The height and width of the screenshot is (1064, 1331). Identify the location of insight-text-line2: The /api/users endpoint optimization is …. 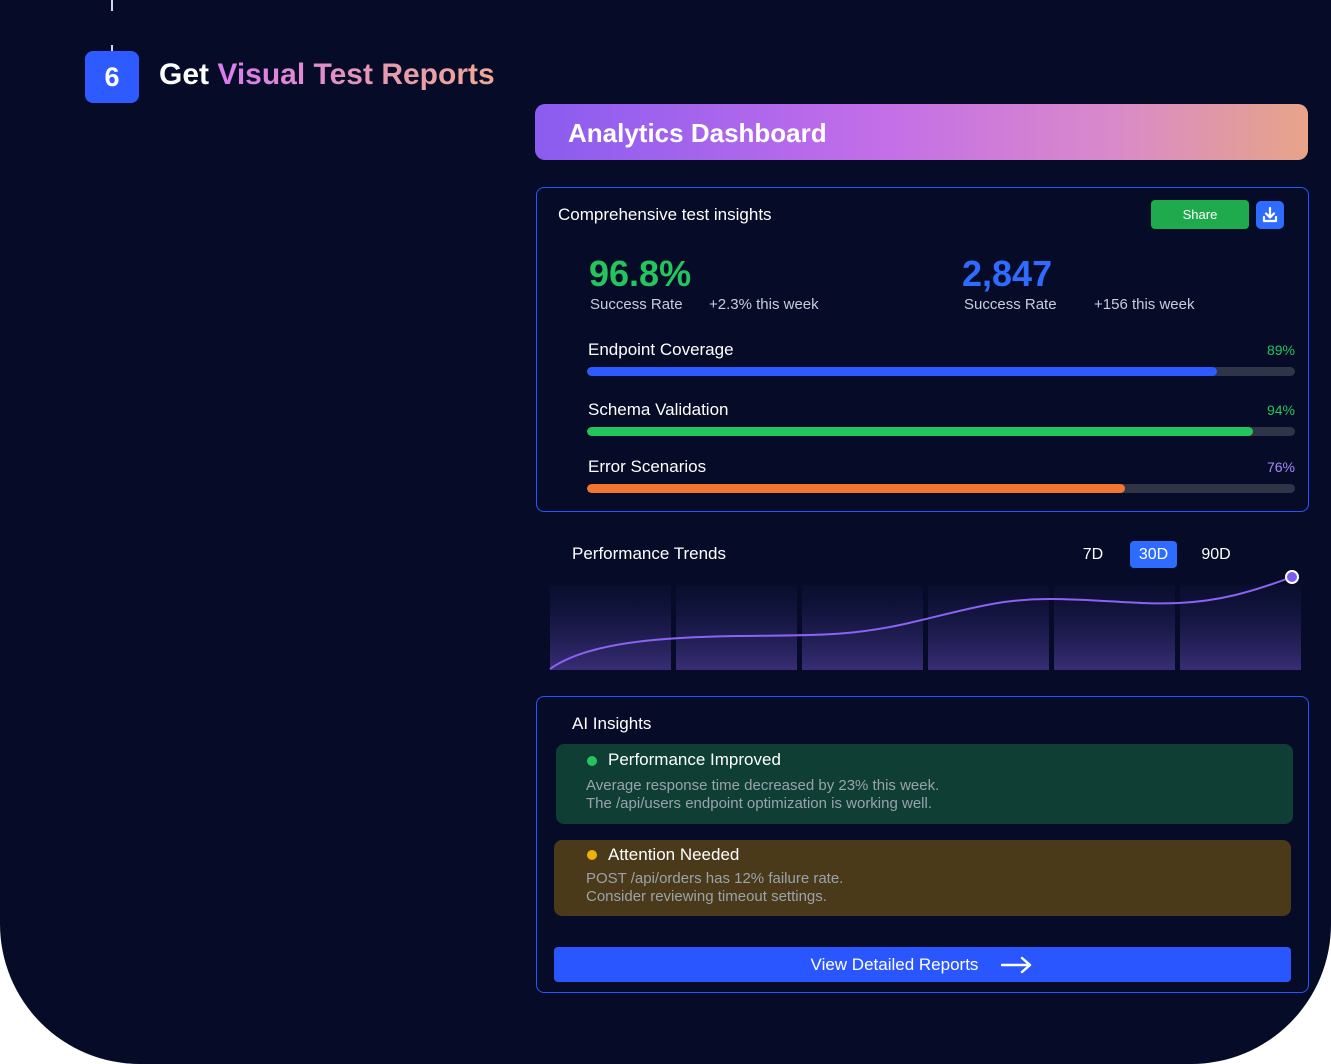
(759, 803).